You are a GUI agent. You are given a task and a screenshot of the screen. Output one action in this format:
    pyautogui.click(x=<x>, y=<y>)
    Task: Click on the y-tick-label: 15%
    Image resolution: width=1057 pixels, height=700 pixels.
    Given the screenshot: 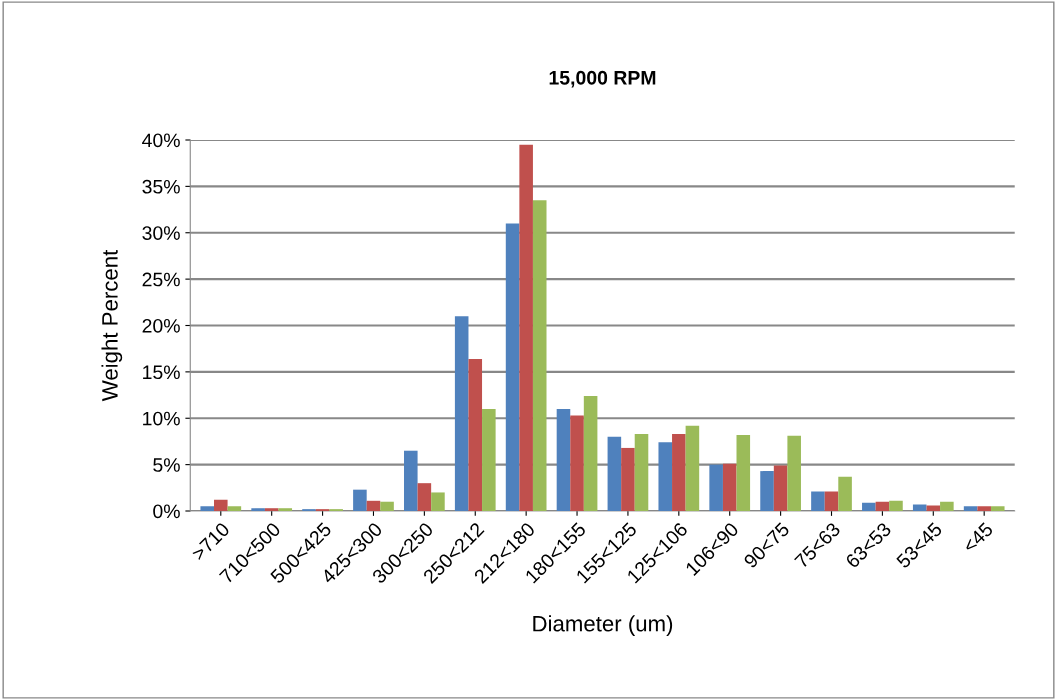 What is the action you would take?
    pyautogui.click(x=161, y=372)
    